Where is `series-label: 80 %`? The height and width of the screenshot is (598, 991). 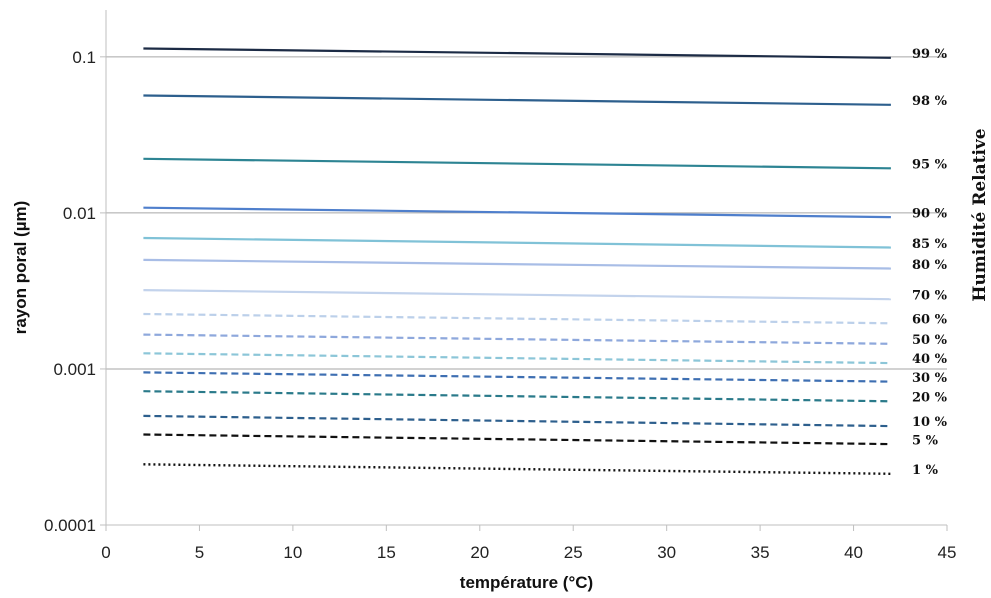
series-label: 80 % is located at coordinates (930, 265).